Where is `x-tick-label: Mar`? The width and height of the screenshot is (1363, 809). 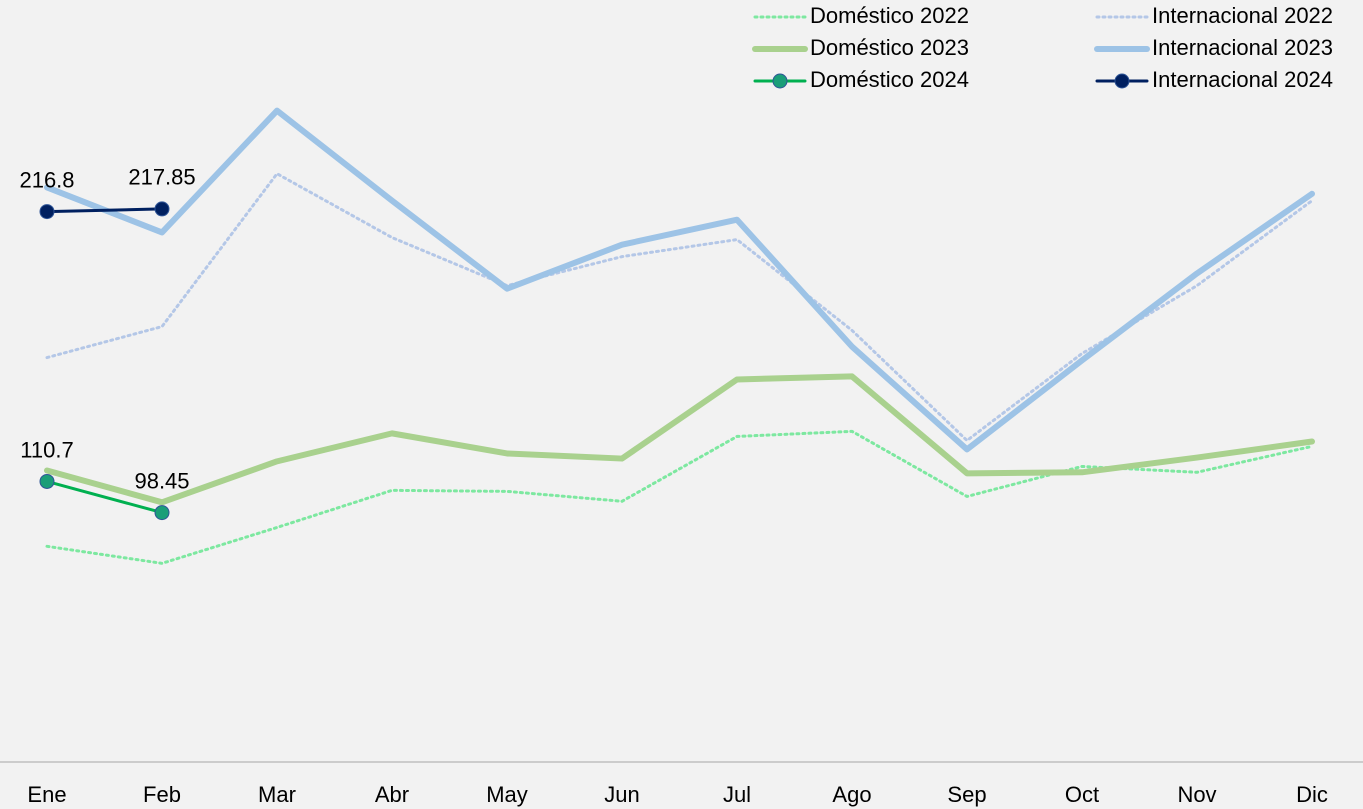 x-tick-label: Mar is located at coordinates (277, 794).